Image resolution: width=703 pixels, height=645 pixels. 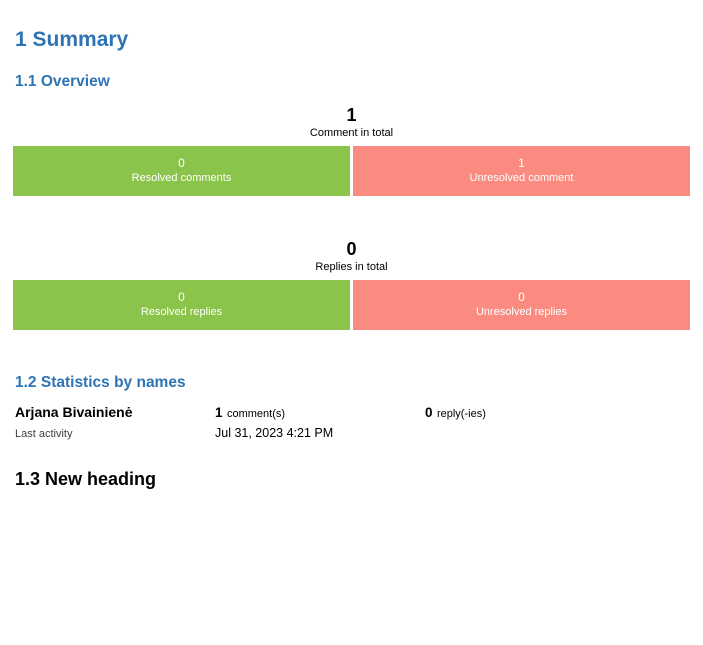 What do you see at coordinates (351, 115) in the screenshot?
I see `comments-total-value: 1` at bounding box center [351, 115].